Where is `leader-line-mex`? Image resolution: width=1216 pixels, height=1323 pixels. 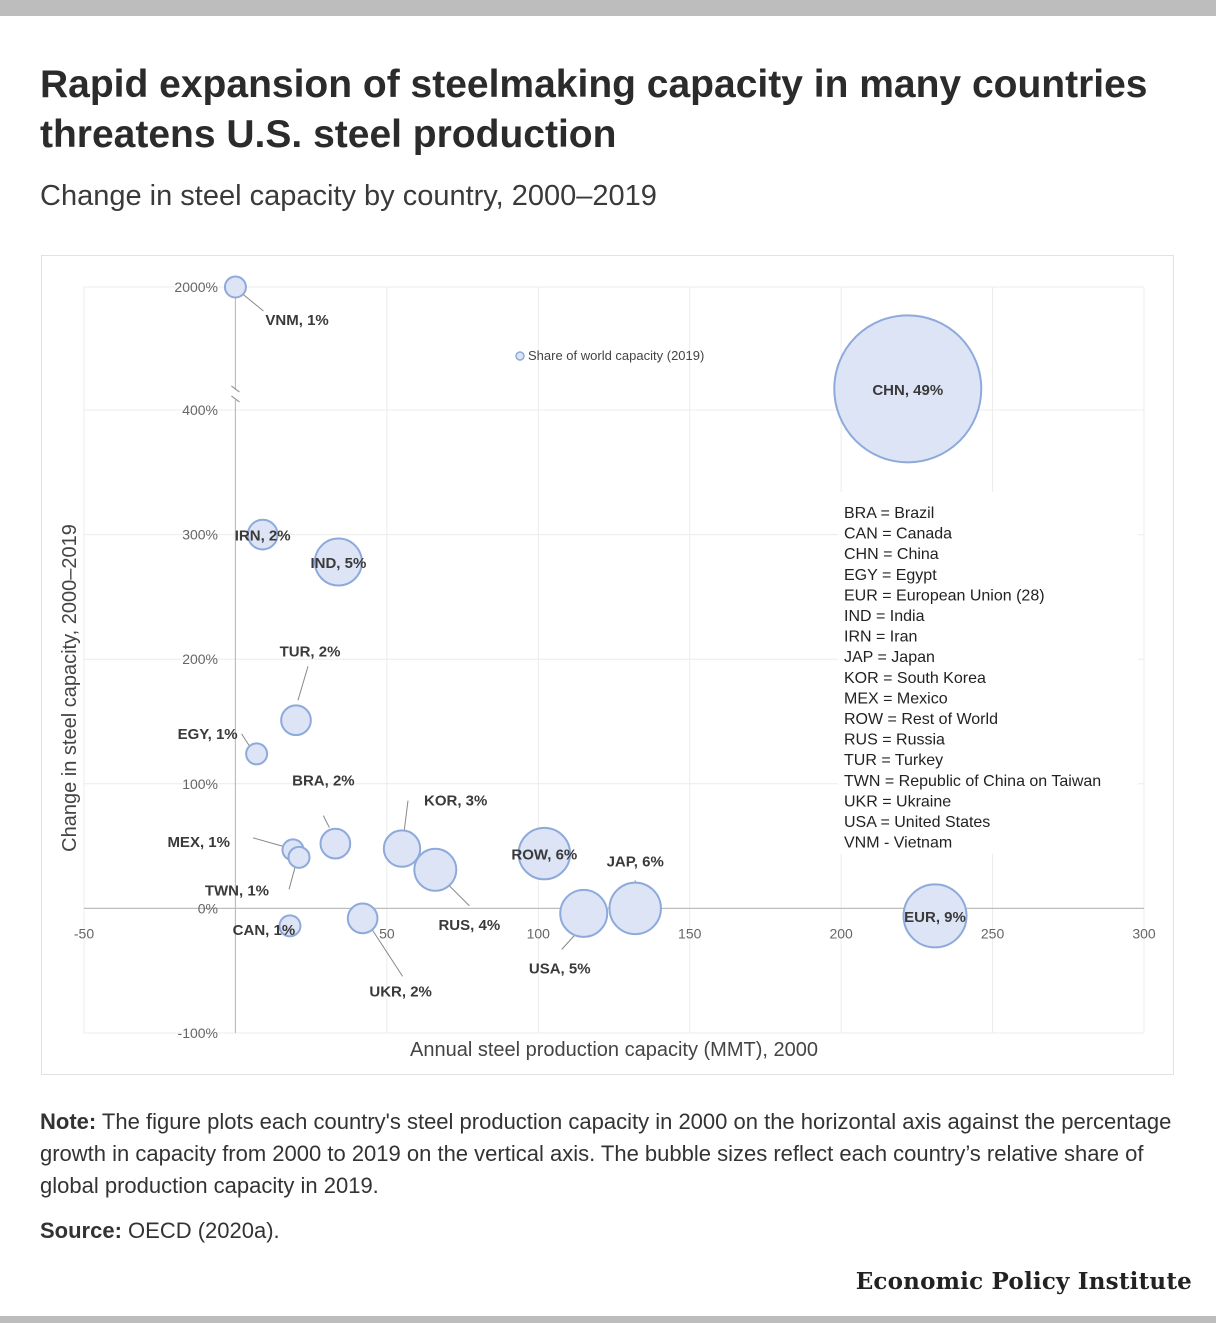
leader-line-mex is located at coordinates (269, 842).